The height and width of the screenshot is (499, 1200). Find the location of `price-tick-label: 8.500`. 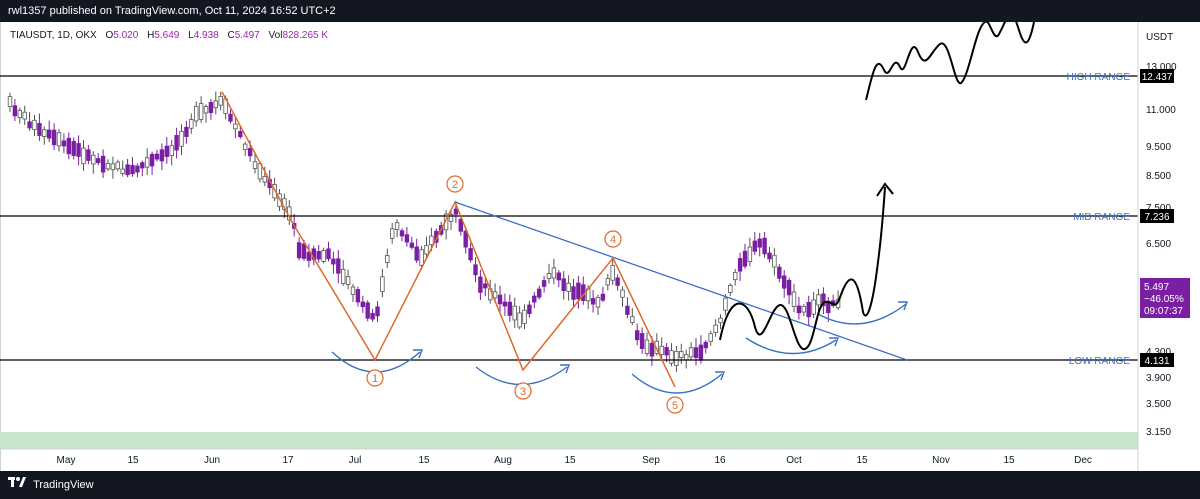

price-tick-label: 8.500 is located at coordinates (1158, 176).